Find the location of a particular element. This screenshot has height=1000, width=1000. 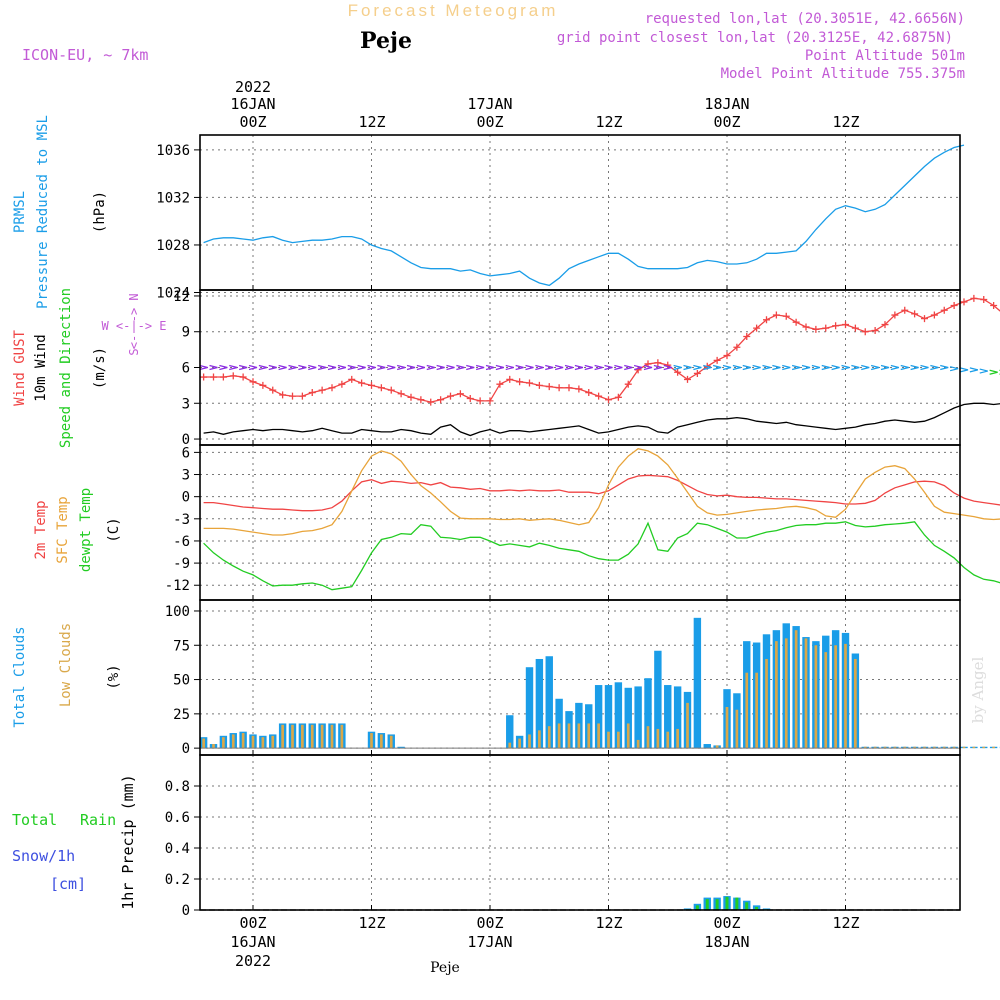

sfc-temp-label: SFC Temp is located at coordinates (63, 529).